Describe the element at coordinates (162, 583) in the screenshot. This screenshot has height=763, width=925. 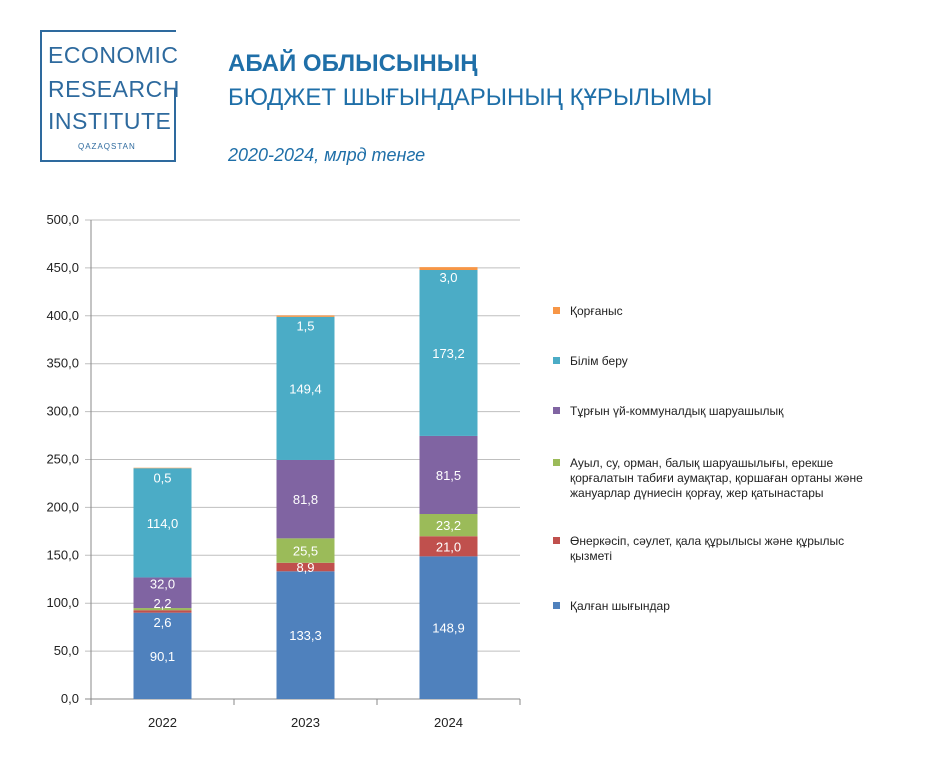
I see `data-label: 32,0` at that location.